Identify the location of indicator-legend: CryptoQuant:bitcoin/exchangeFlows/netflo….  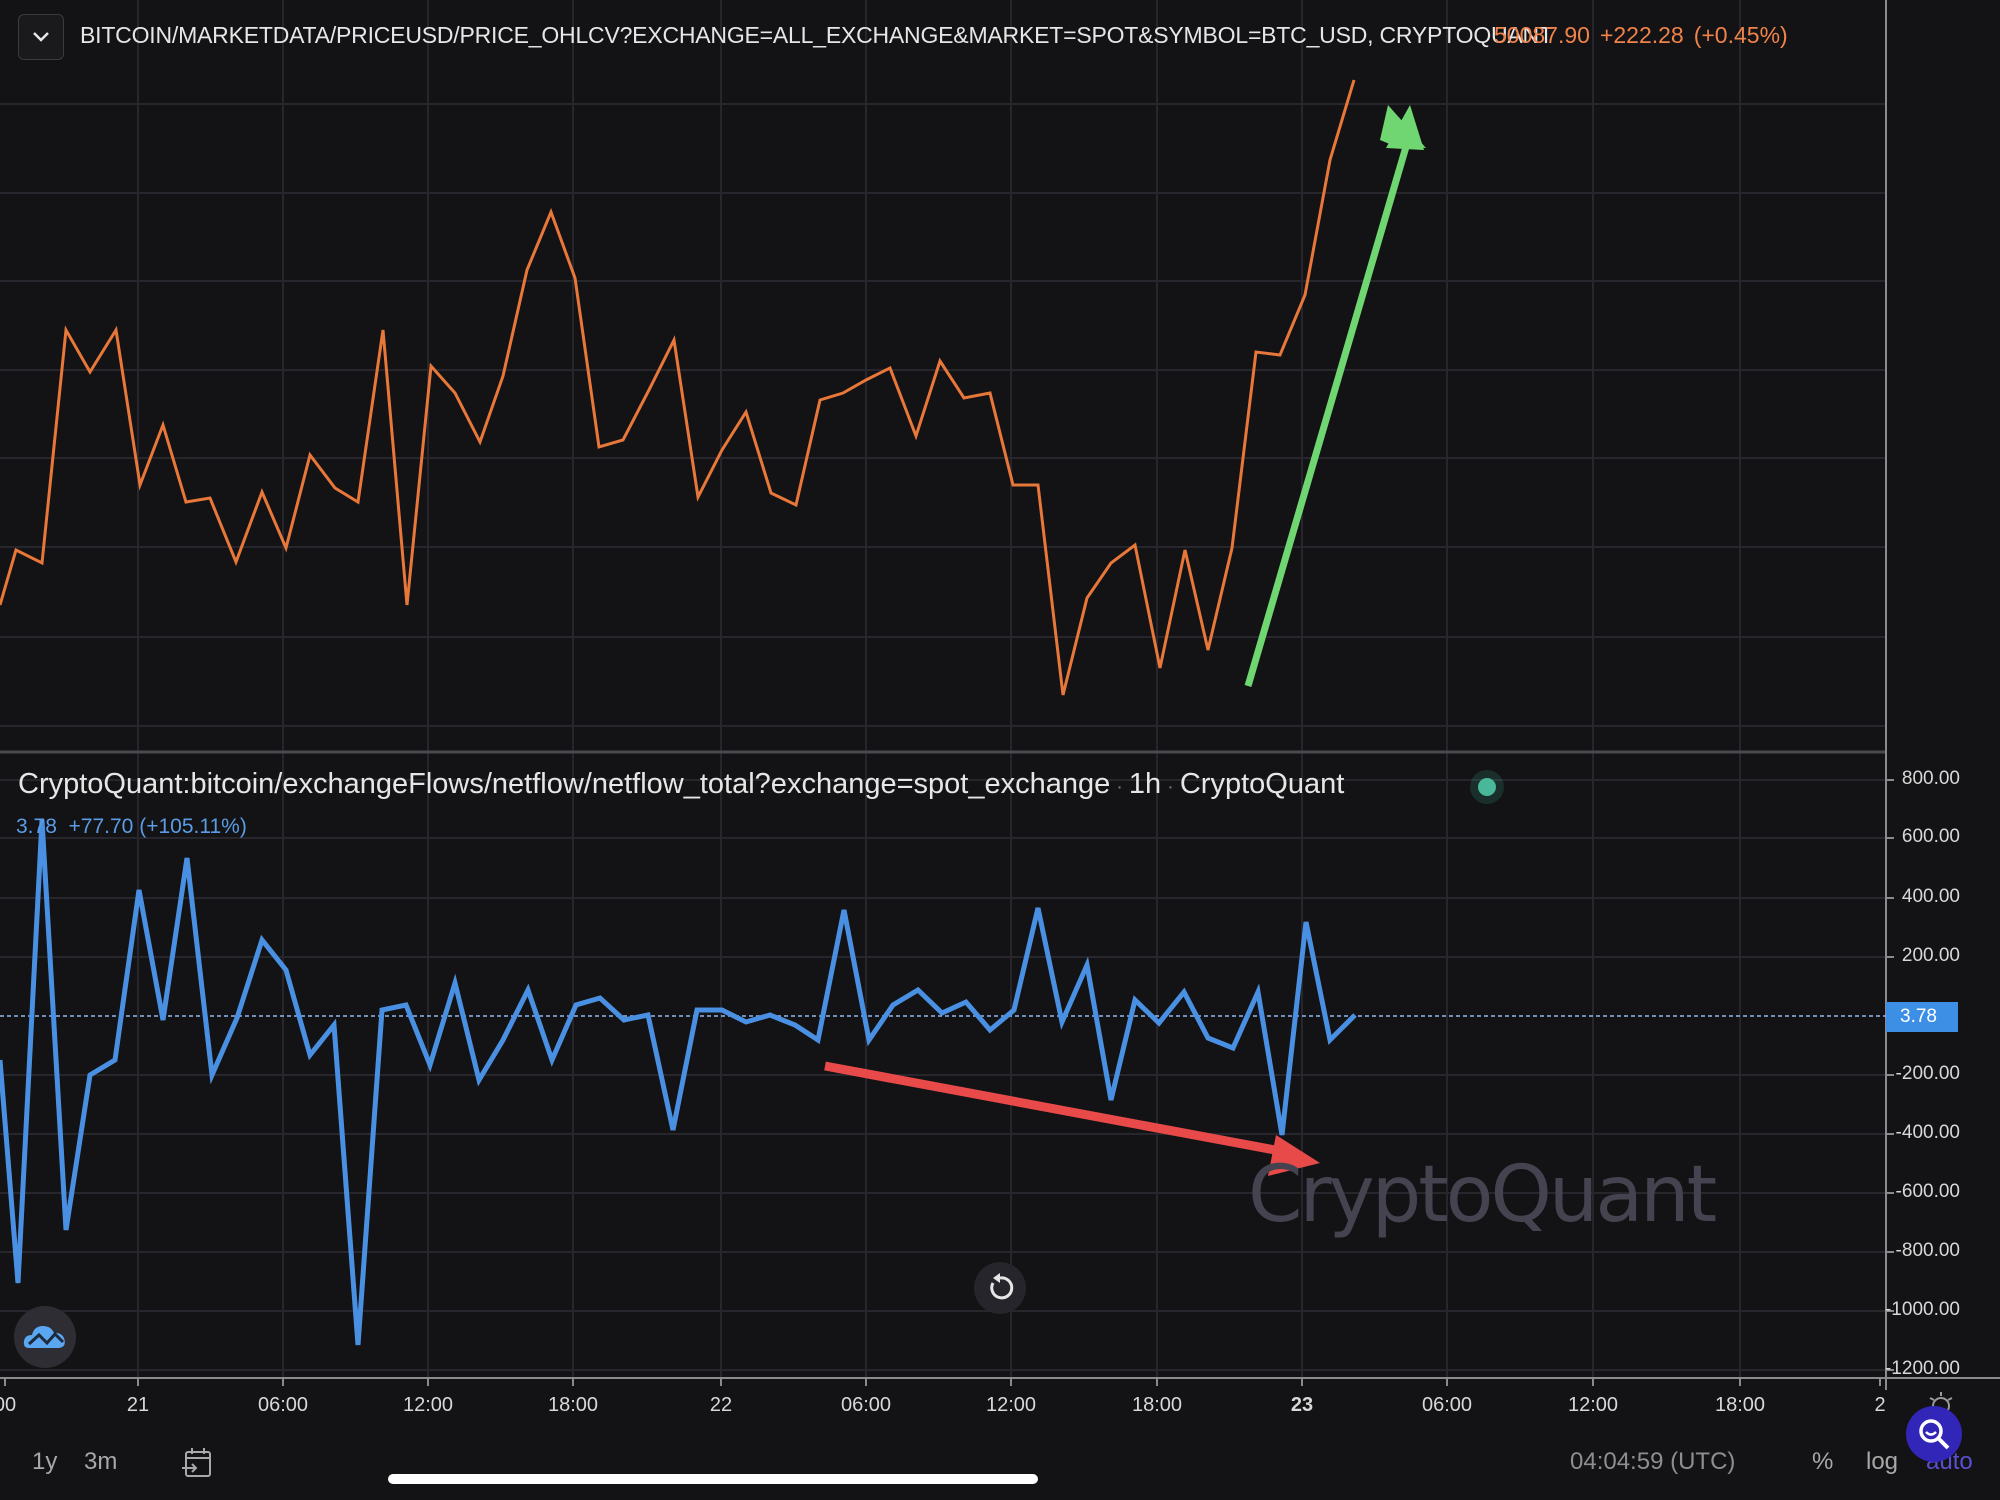
(681, 784).